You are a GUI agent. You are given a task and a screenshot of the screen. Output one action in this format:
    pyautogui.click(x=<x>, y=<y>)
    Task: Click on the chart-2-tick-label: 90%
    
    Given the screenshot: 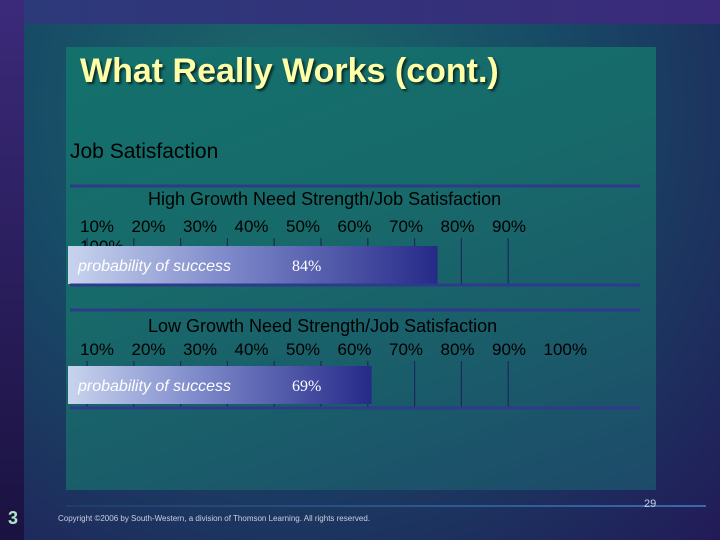 What is the action you would take?
    pyautogui.click(x=509, y=349)
    